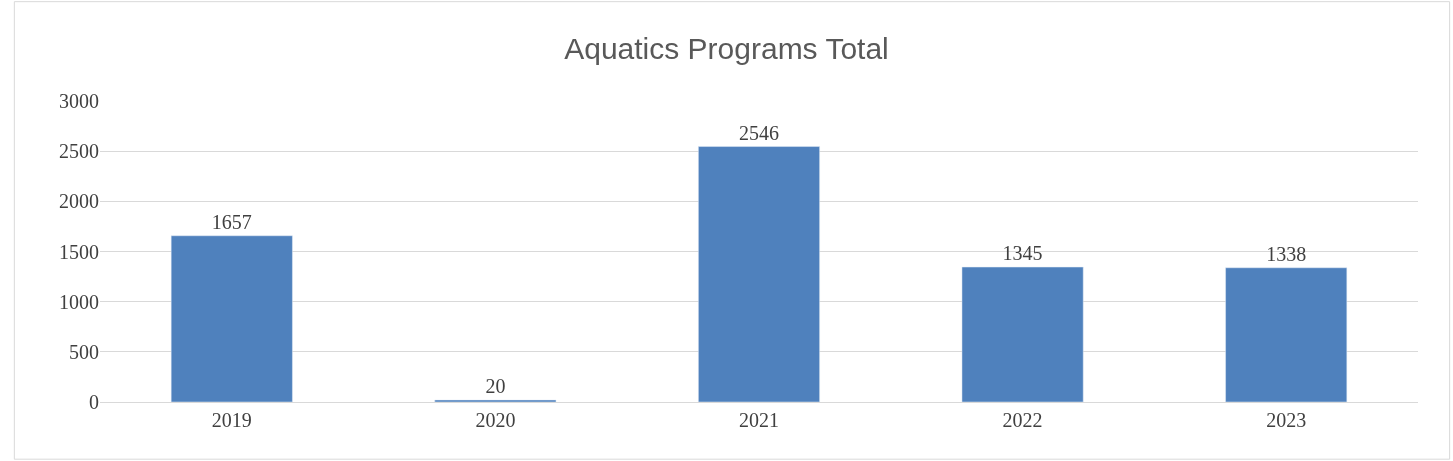 Image resolution: width=1453 pixels, height=461 pixels. What do you see at coordinates (726, 48) in the screenshot?
I see `chart-title: Aquatics Programs Total` at bounding box center [726, 48].